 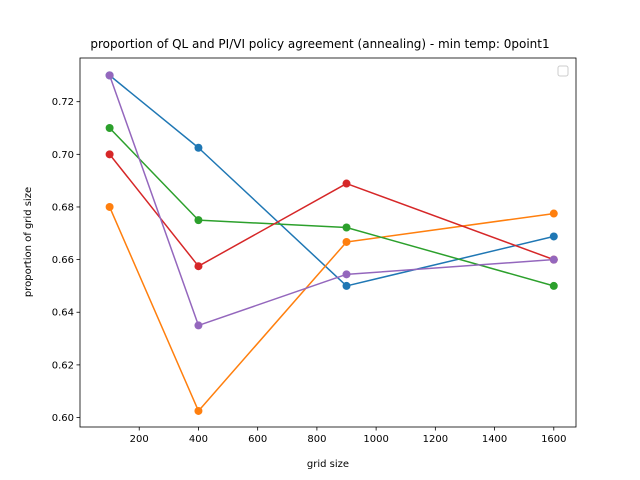 What do you see at coordinates (375, 439) in the screenshot?
I see `x-tick-label: 1000` at bounding box center [375, 439].